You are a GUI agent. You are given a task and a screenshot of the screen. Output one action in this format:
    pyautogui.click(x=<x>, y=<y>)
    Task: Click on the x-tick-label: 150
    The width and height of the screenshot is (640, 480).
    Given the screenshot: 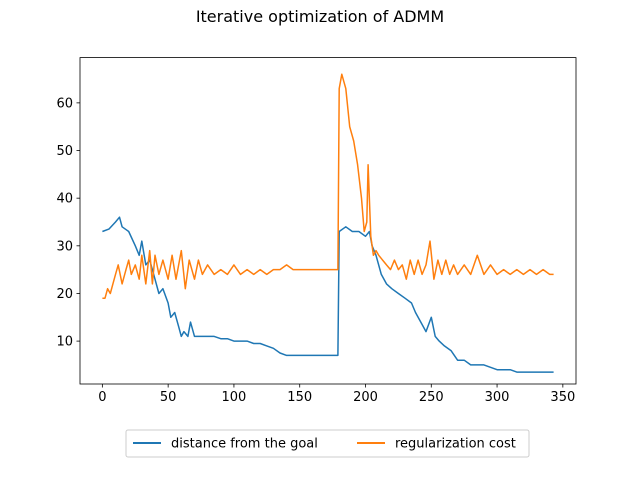 What is the action you would take?
    pyautogui.click(x=299, y=397)
    